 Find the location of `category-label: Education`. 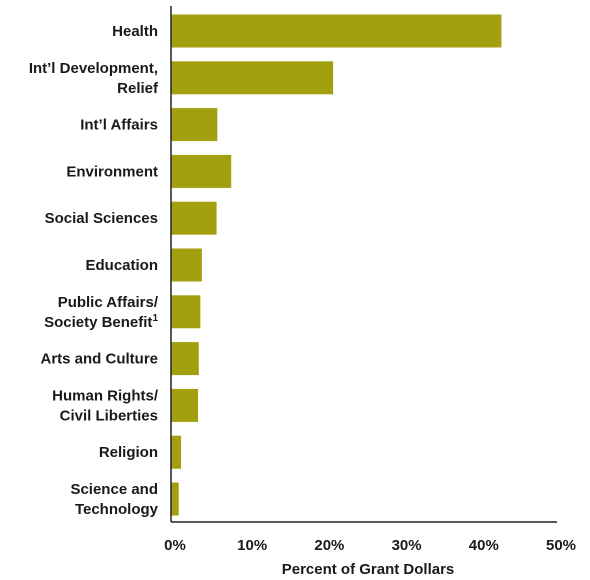

category-label: Education is located at coordinates (121, 265).